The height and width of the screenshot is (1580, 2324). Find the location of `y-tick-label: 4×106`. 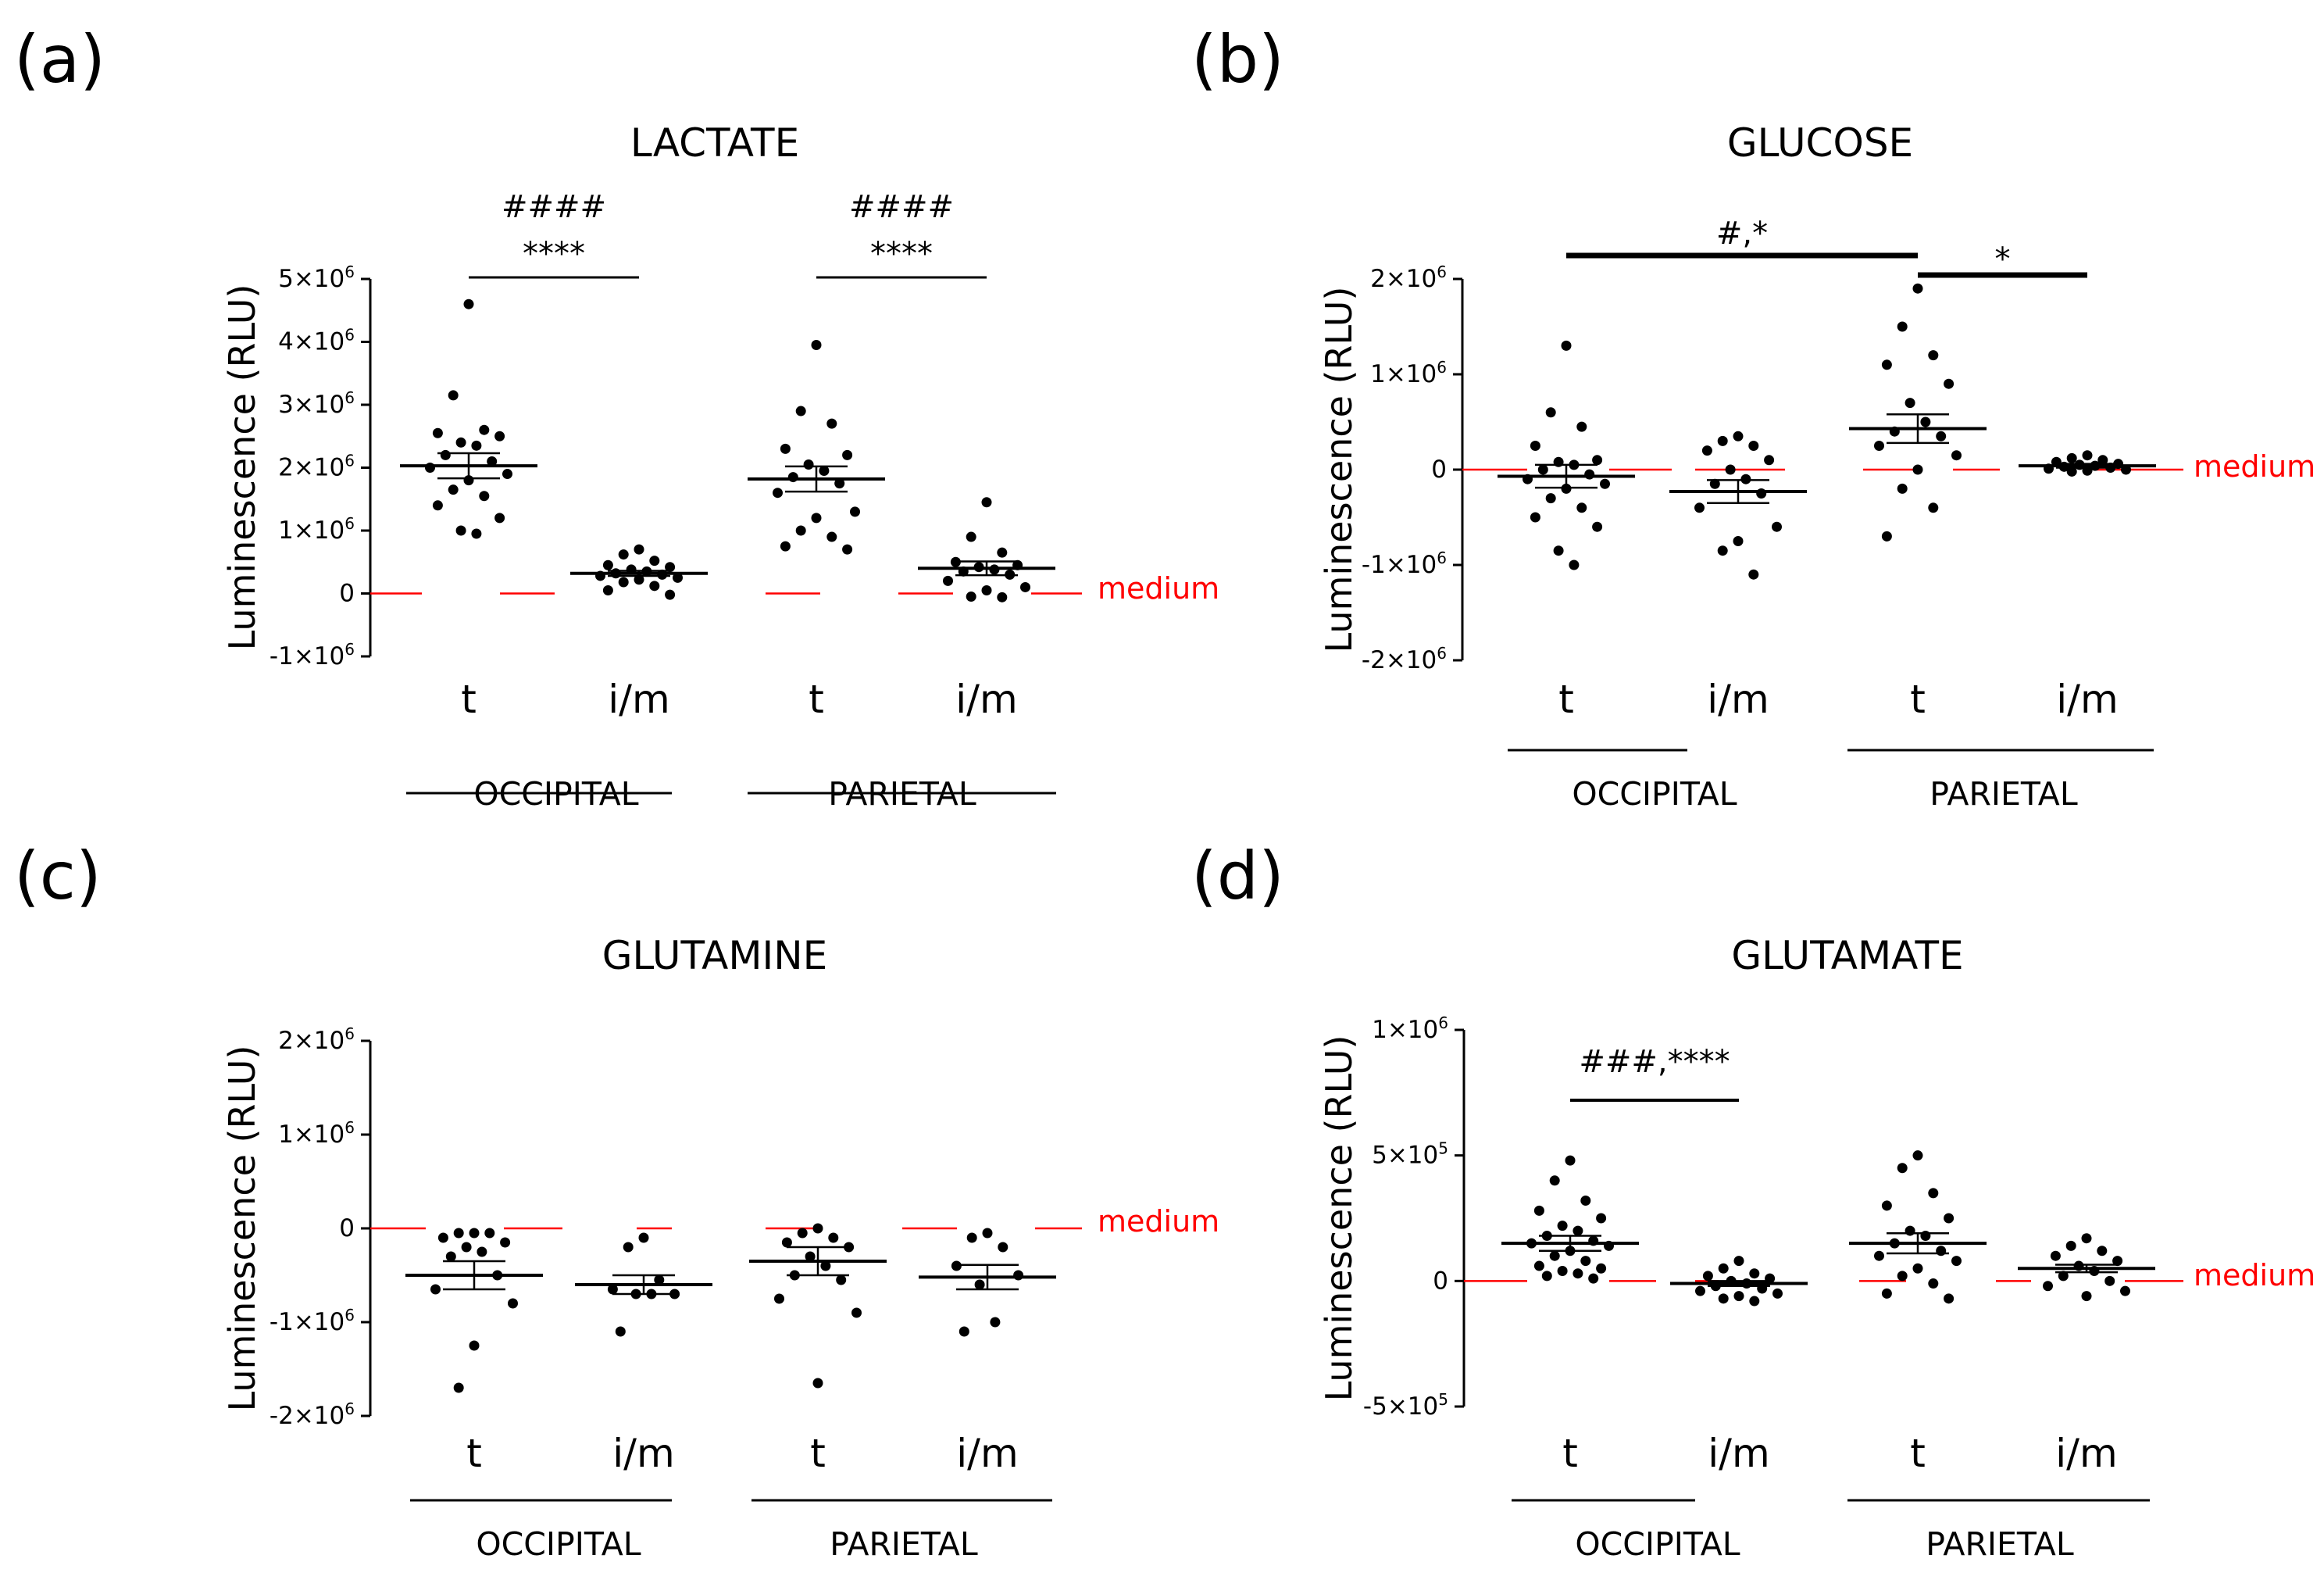

y-tick-label: 4×106 is located at coordinates (316, 341).